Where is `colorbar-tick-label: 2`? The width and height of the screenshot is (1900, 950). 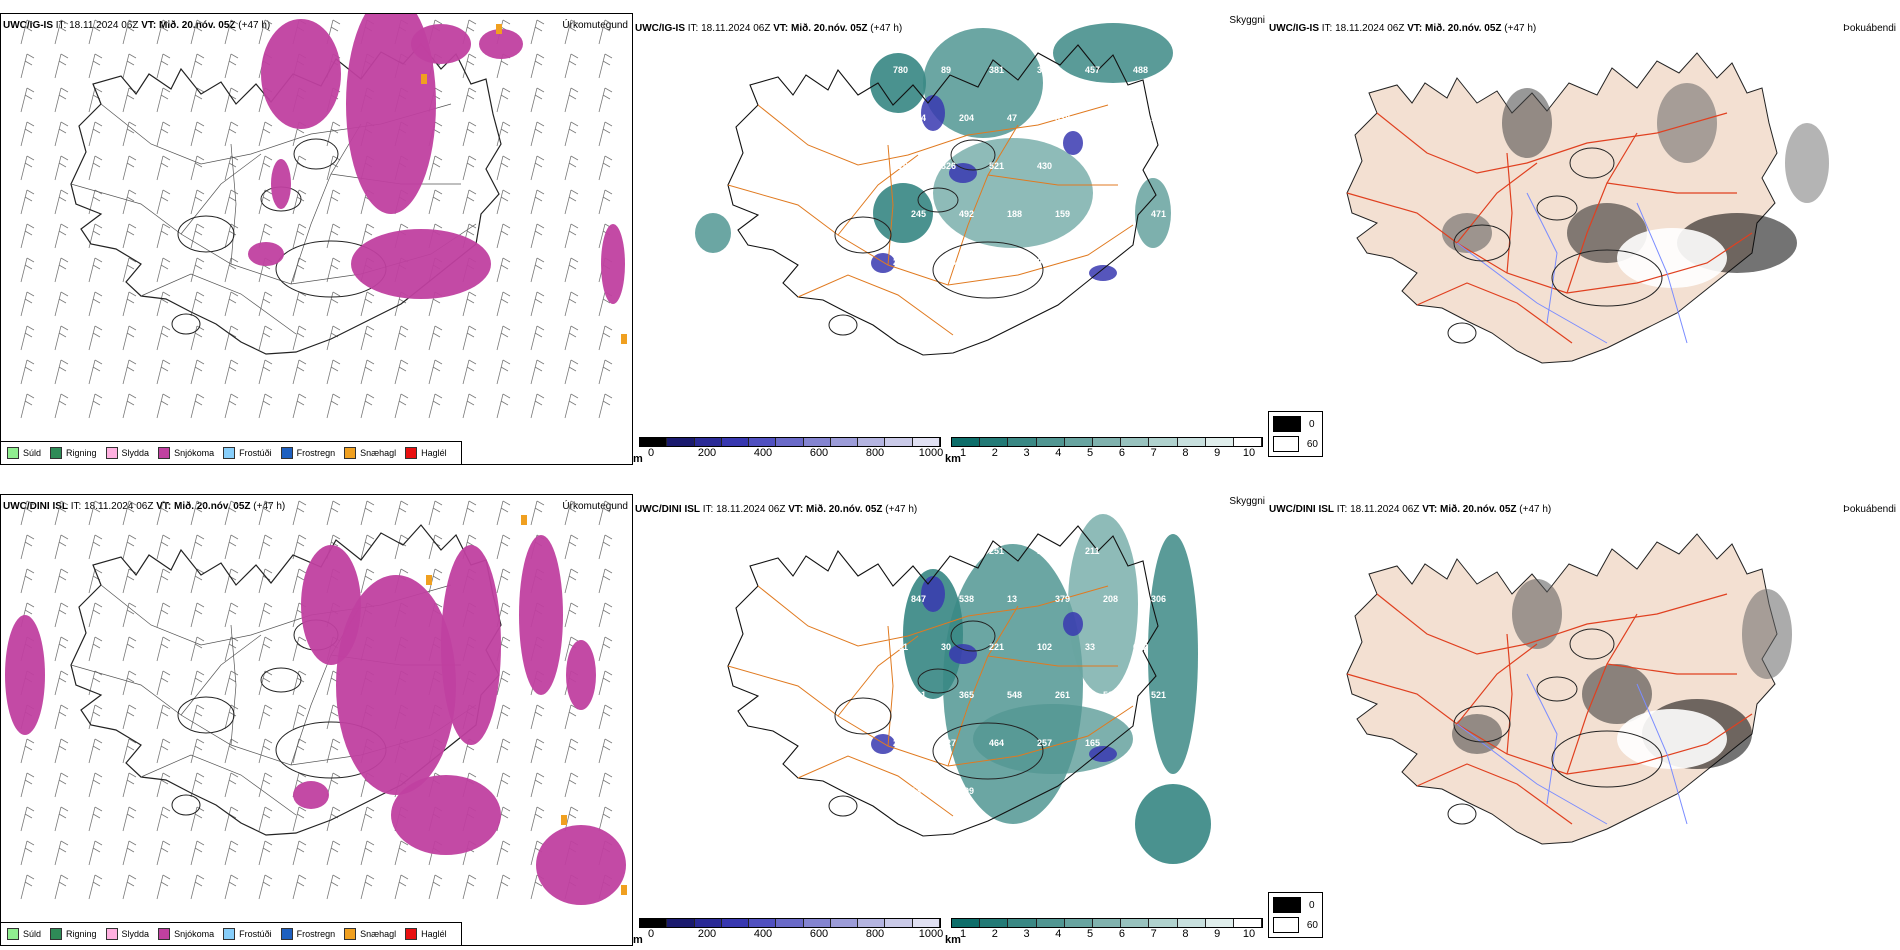 colorbar-tick-label: 2 is located at coordinates (994, 453).